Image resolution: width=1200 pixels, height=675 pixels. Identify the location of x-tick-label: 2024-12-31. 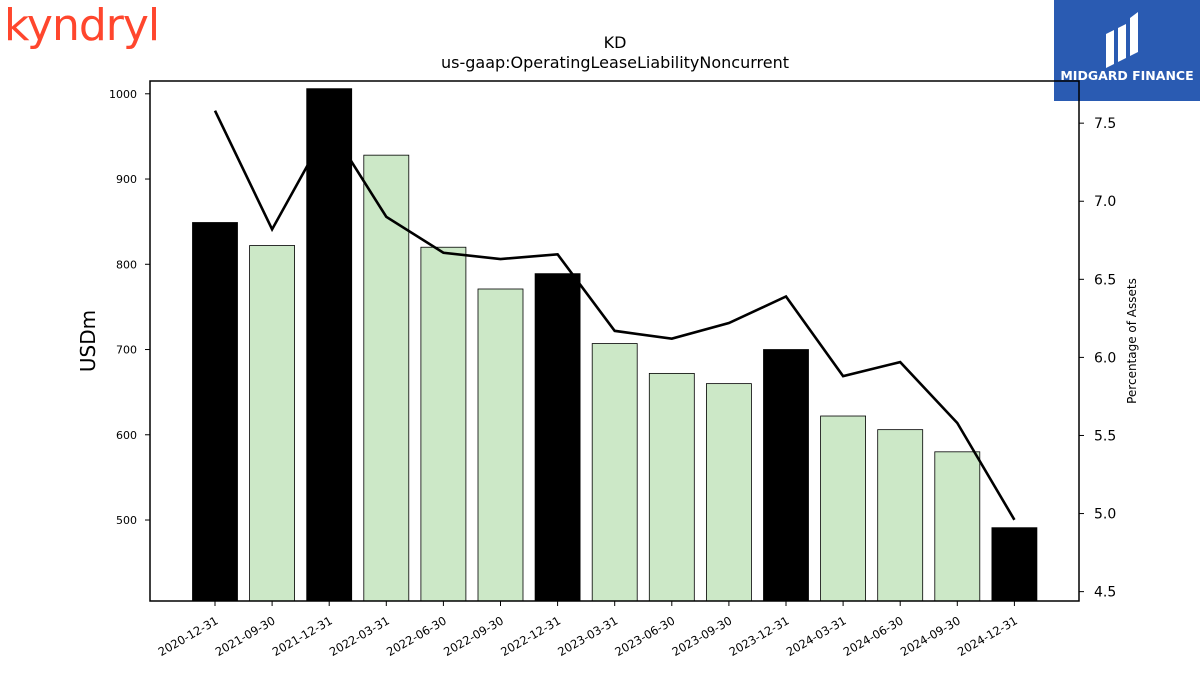
(987, 636).